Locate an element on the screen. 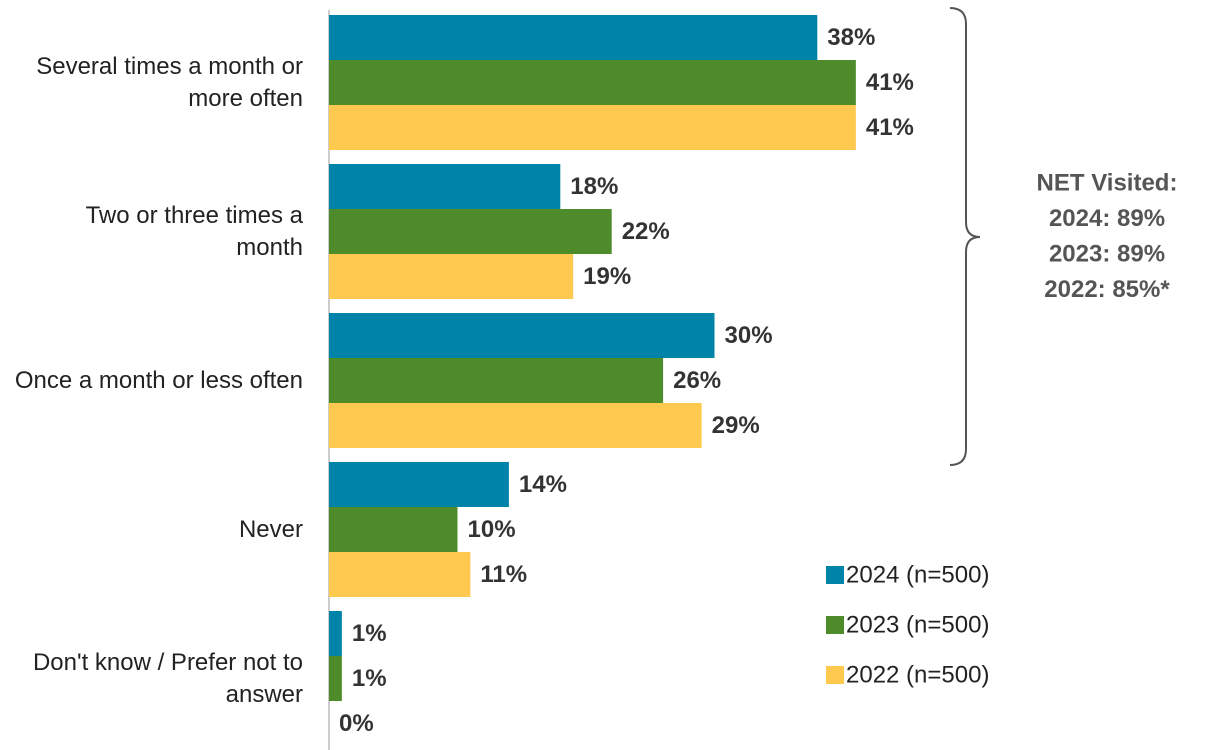 The image size is (1226, 750). value-label: 18% is located at coordinates (594, 186).